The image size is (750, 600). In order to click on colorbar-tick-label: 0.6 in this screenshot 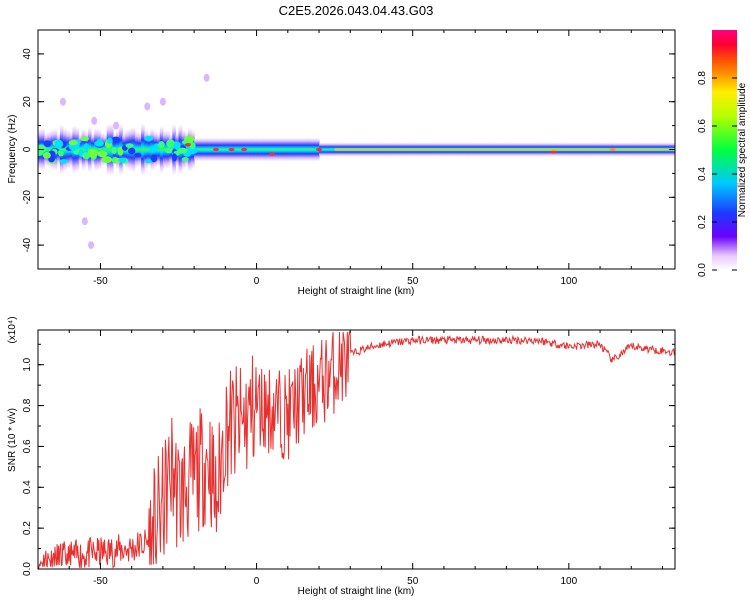, I will do `click(702, 126)`.